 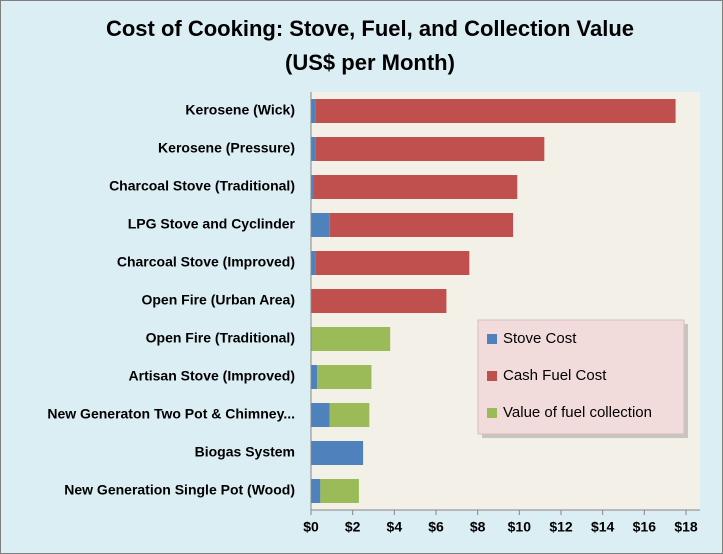 I want to click on y-tick-label: Kerosene (Pressure), so click(x=226, y=148).